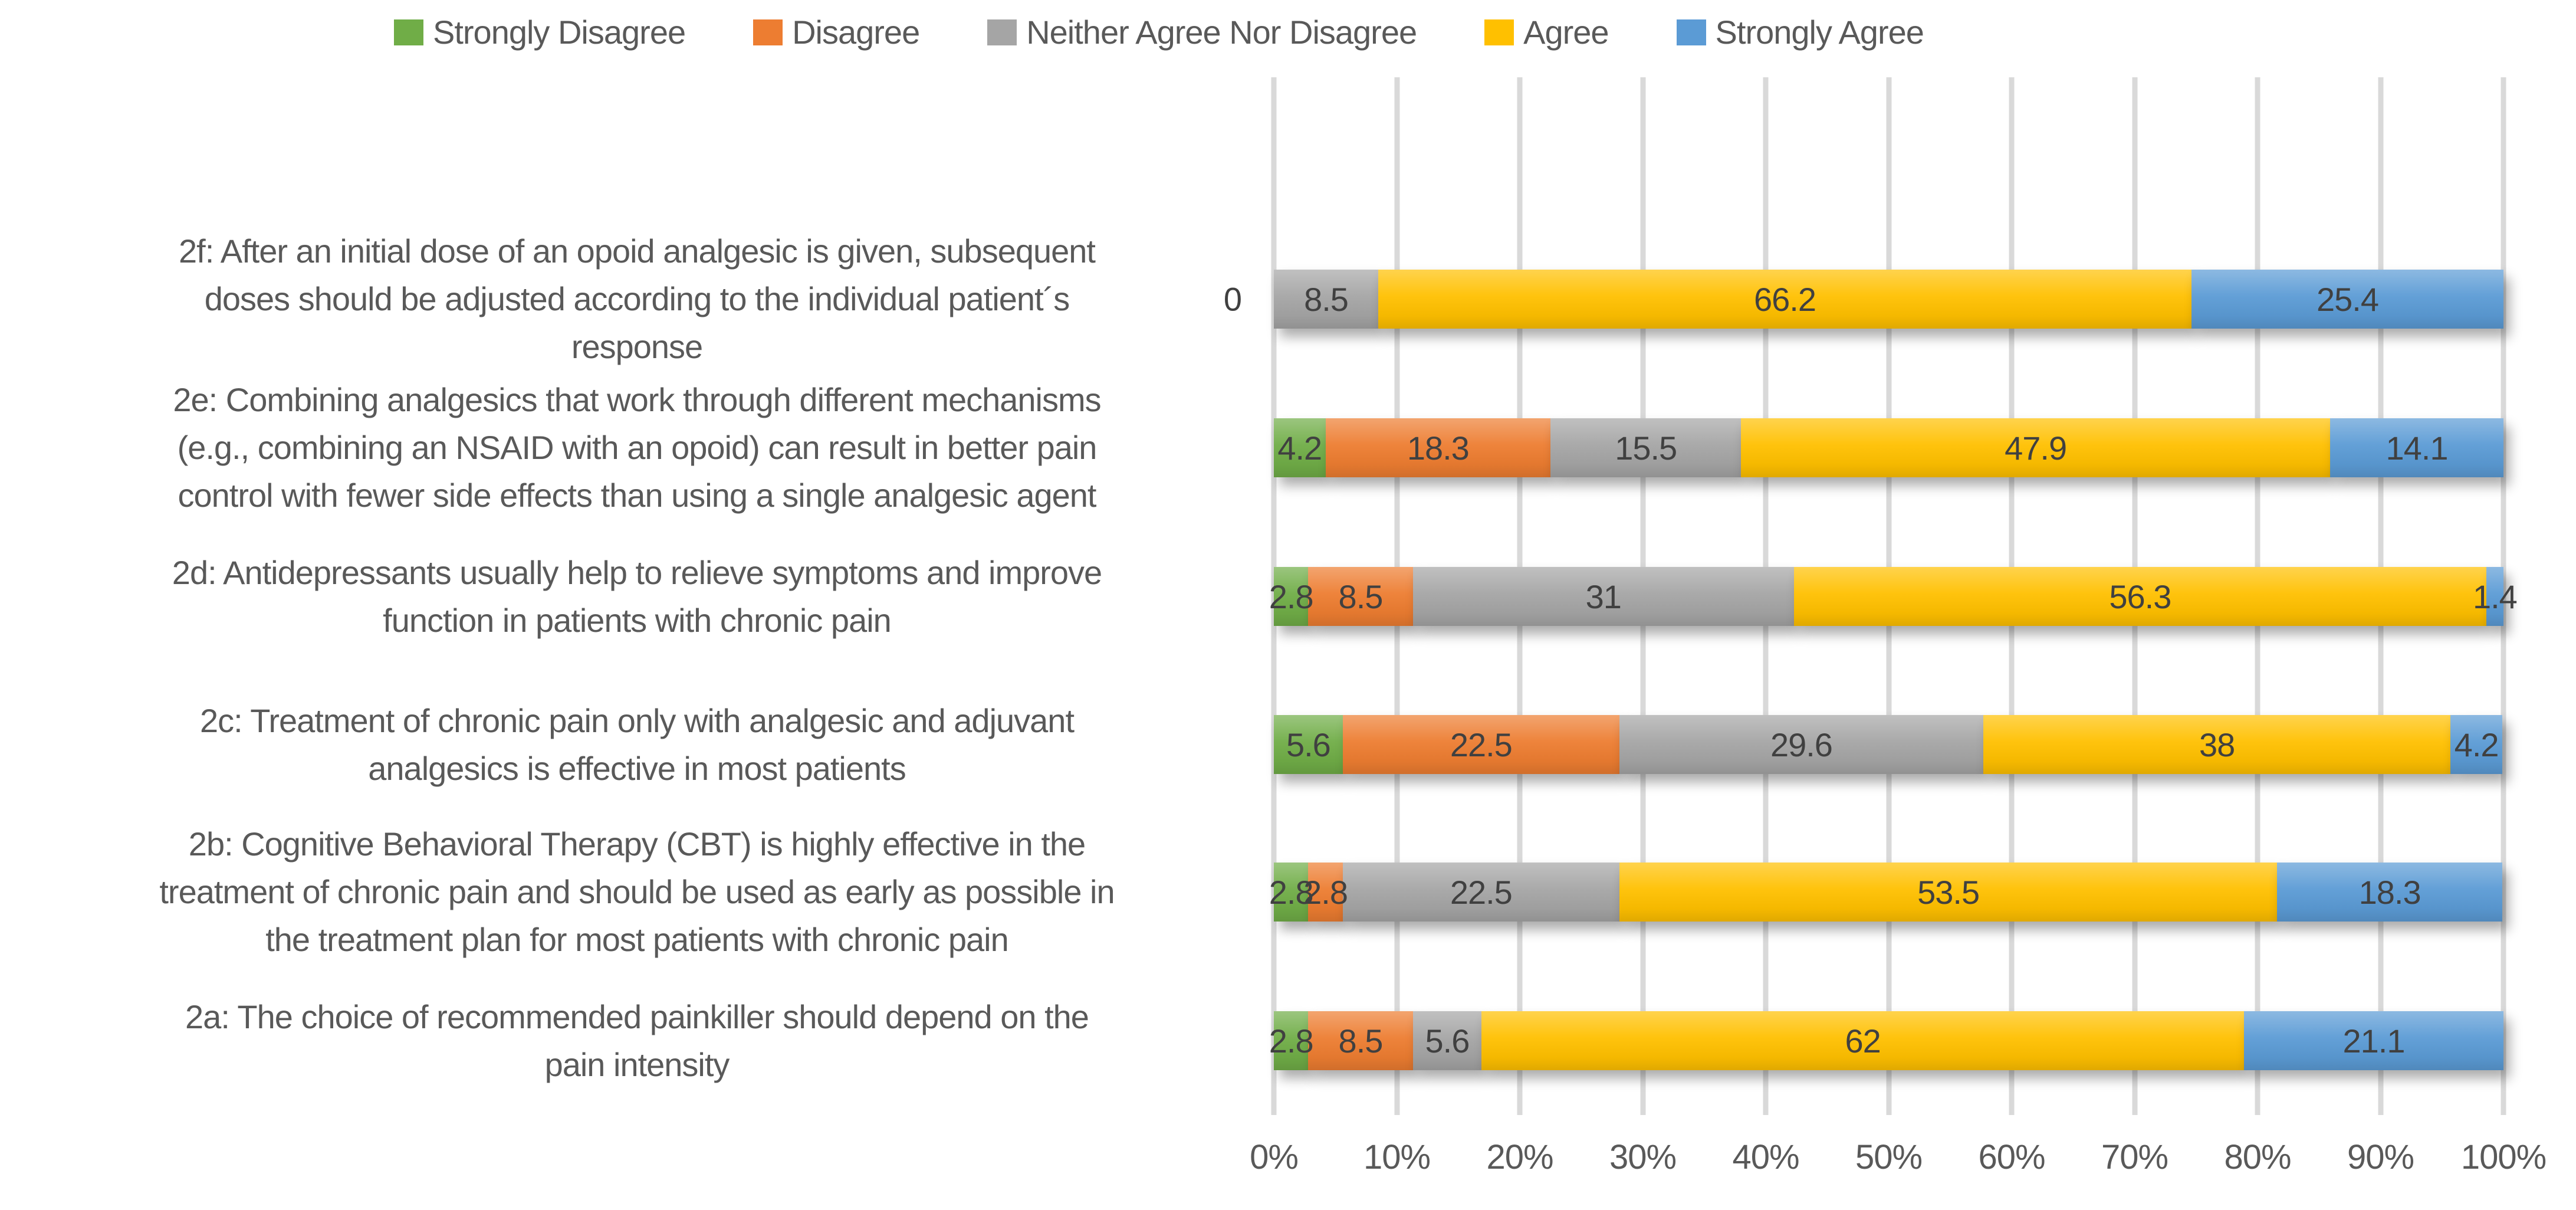 The height and width of the screenshot is (1210, 2576). I want to click on bar-segment-2c-neither-agree-nor-disagree: 29.6, so click(1802, 744).